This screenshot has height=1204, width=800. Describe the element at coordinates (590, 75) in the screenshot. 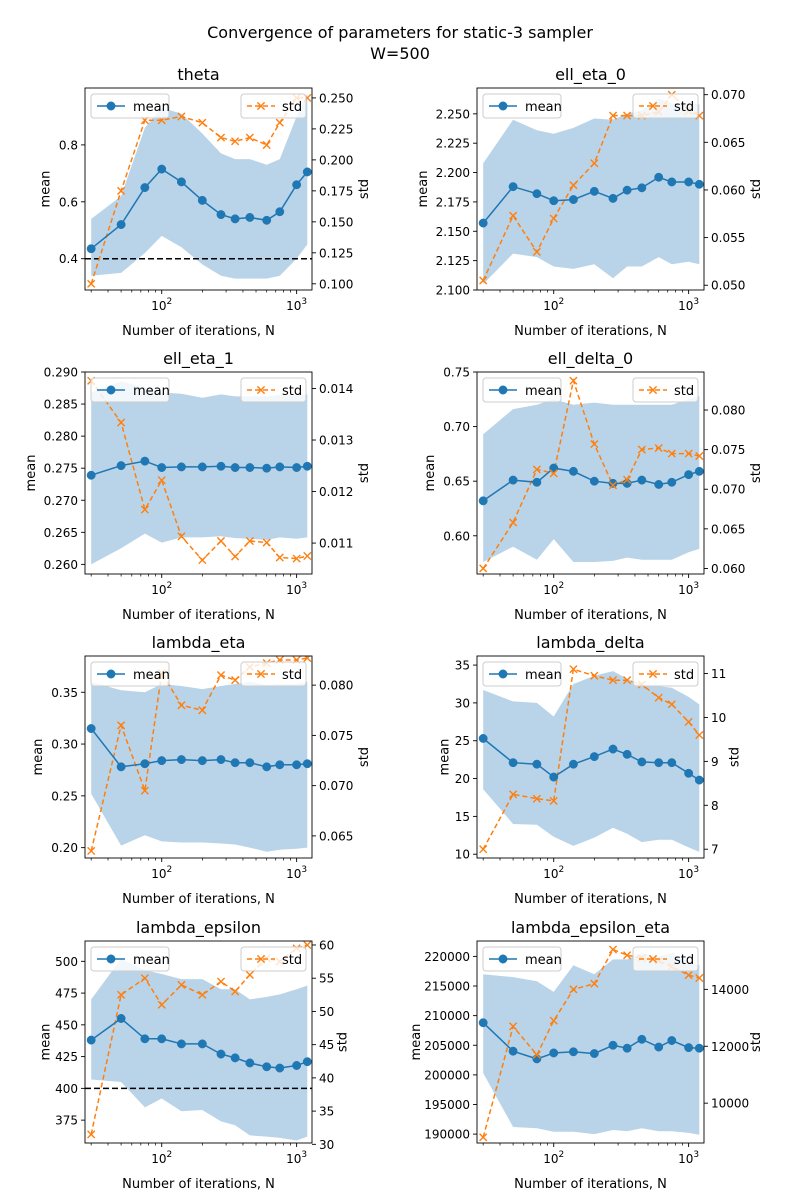

I see `subplot-title: ell_eta_0` at that location.